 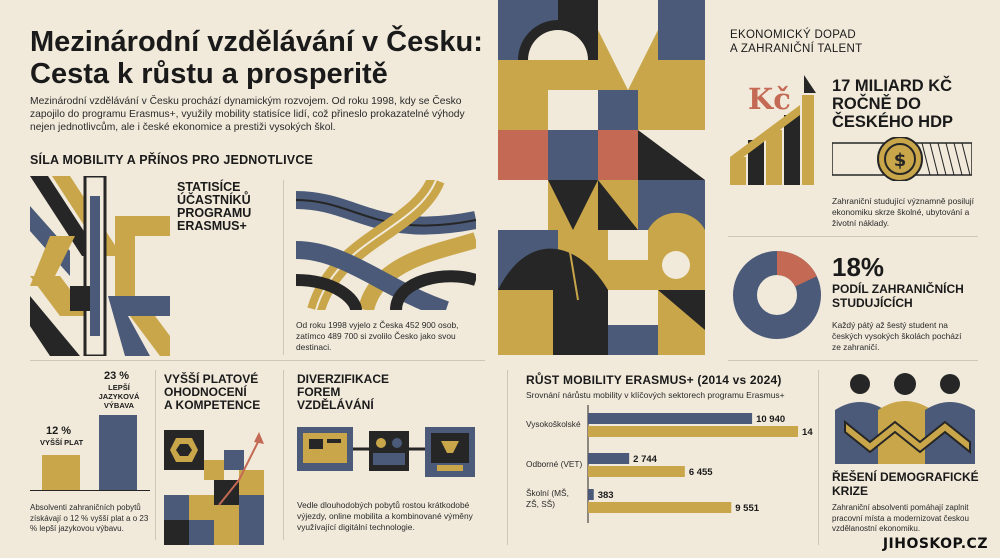 I want to click on salary-heading-line: OHODNOCENÍ, so click(x=205, y=392).